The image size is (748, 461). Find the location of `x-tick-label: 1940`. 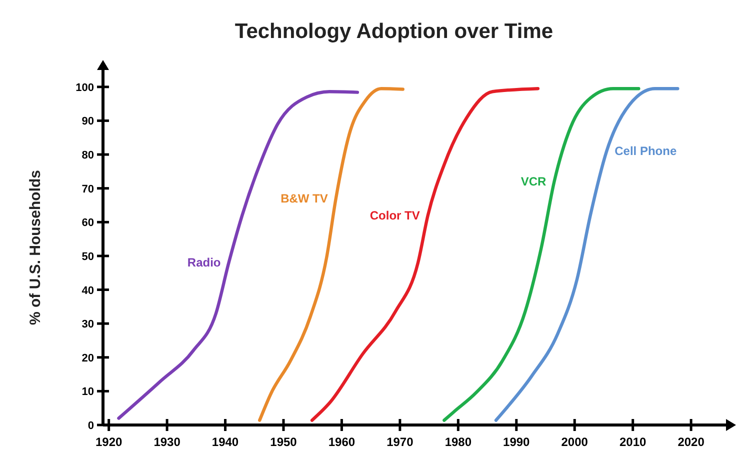

x-tick-label: 1940 is located at coordinates (225, 442).